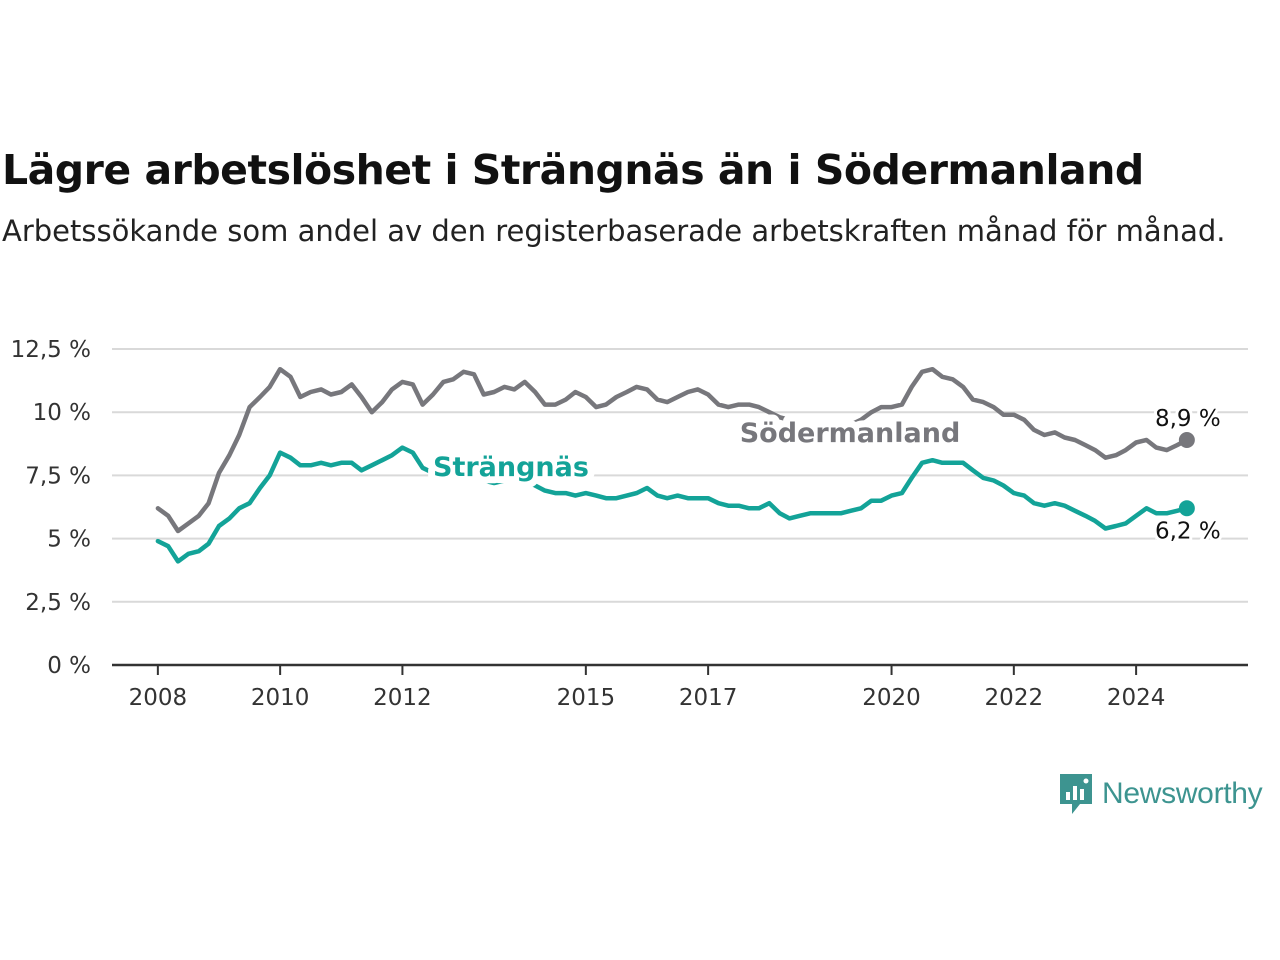 The image size is (1280, 960). I want to click on x-tick-label: 2017, so click(708, 698).